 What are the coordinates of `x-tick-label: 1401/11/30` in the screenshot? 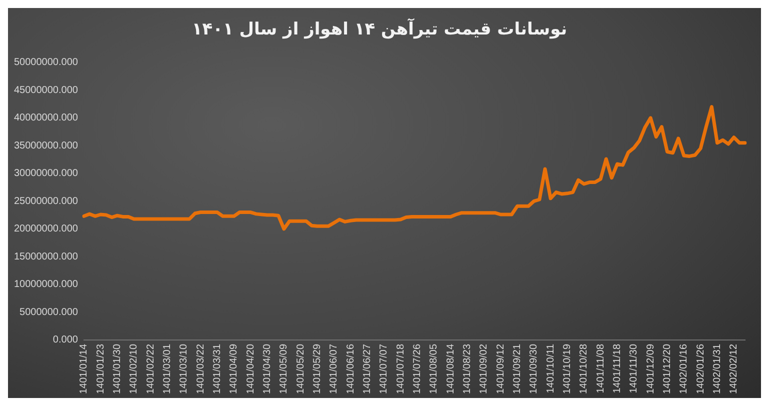 It's located at (634, 369).